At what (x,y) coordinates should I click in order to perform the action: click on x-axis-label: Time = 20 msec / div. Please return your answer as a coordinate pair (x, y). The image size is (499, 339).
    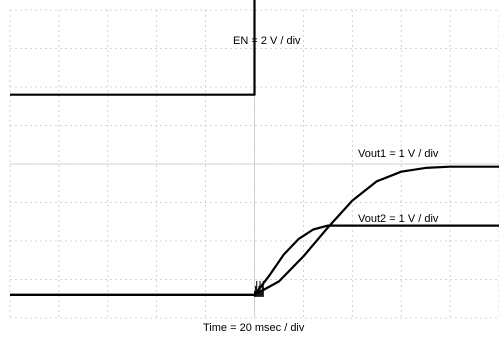
    Looking at the image, I should click on (254, 328).